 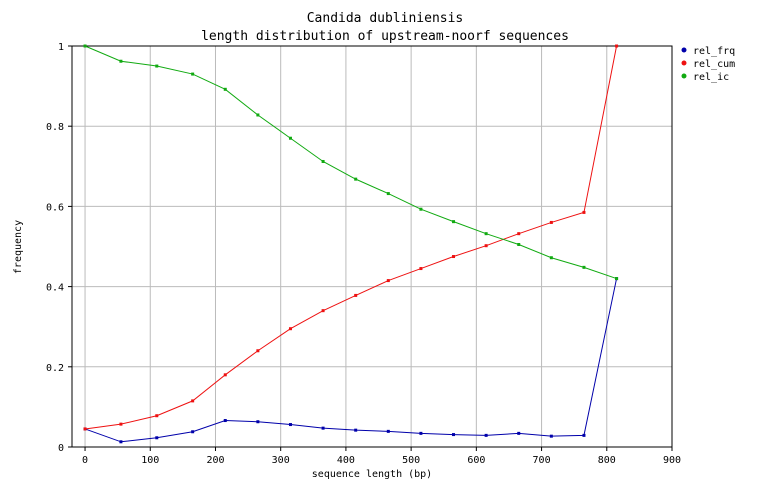 What do you see at coordinates (607, 460) in the screenshot?
I see `x-tick-label: 800` at bounding box center [607, 460].